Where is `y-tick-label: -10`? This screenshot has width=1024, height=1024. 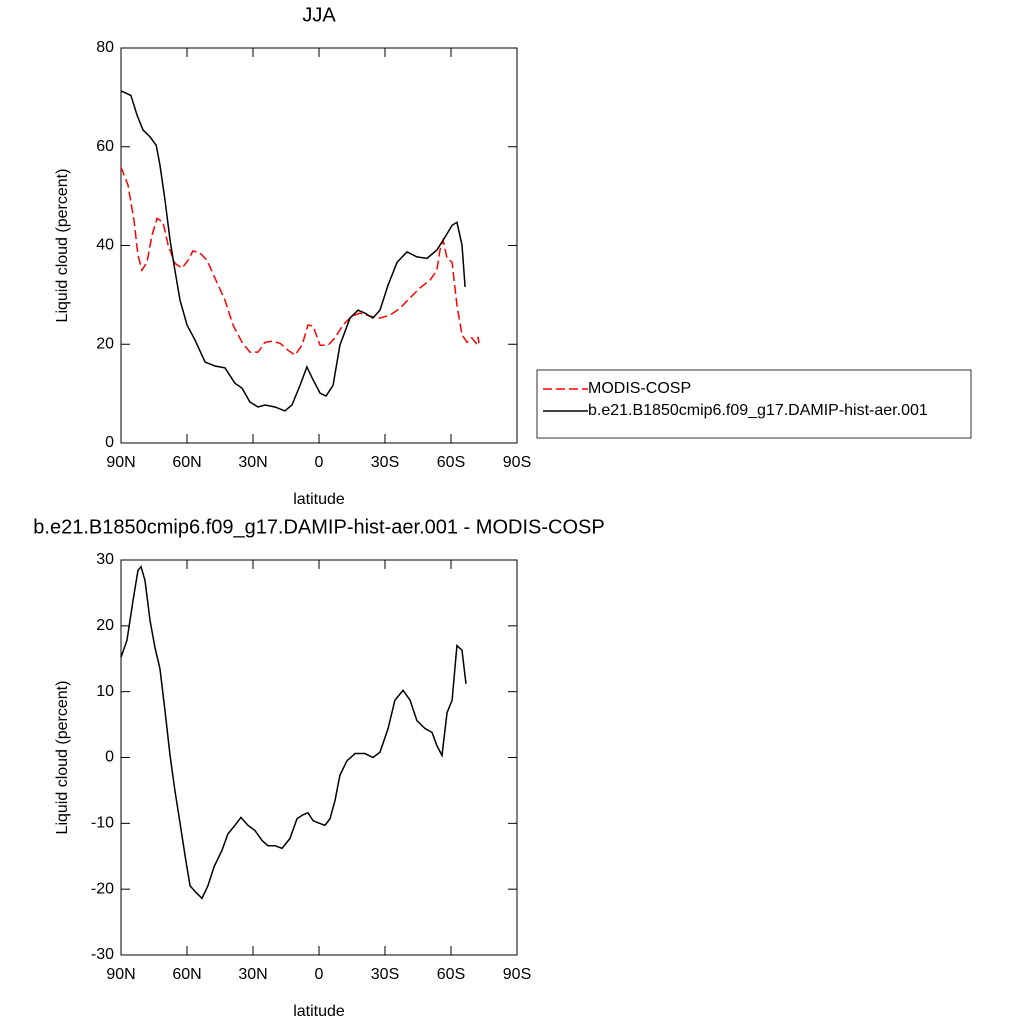 y-tick-label: -10 is located at coordinates (102, 823).